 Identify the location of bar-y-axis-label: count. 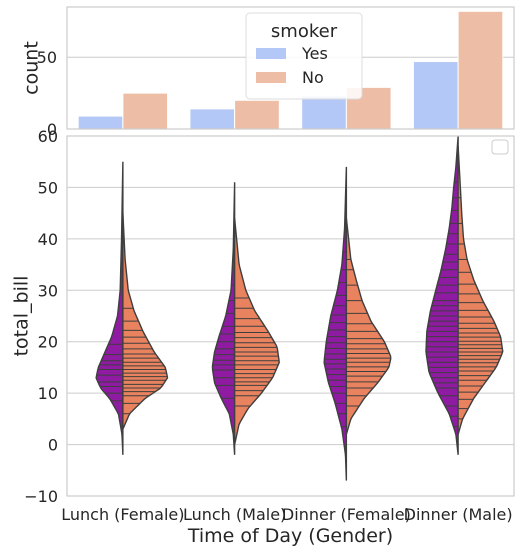
(32, 68).